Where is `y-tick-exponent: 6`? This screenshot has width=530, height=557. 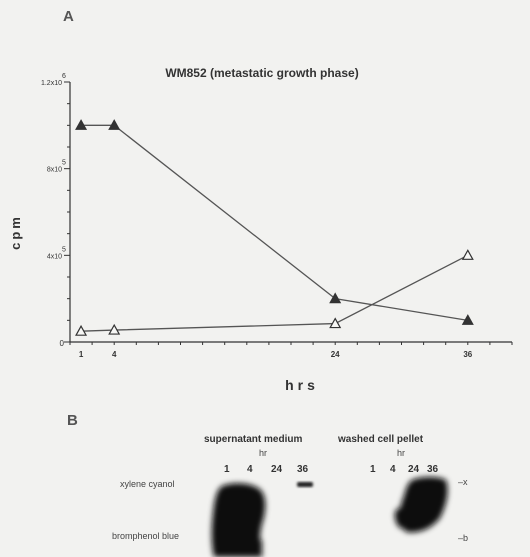
y-tick-exponent: 6 is located at coordinates (64, 76).